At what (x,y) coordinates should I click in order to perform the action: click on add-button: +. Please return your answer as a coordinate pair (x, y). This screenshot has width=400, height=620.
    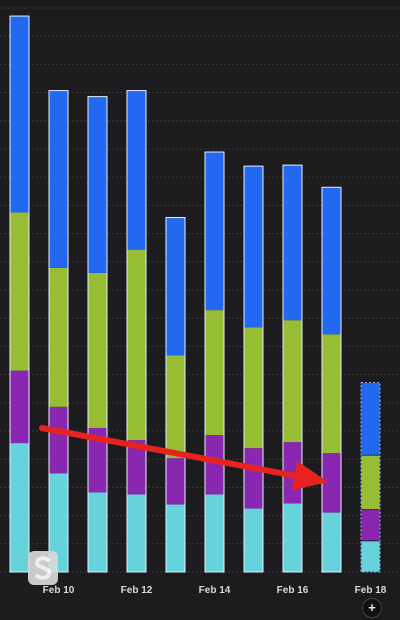
    Looking at the image, I should click on (372, 608).